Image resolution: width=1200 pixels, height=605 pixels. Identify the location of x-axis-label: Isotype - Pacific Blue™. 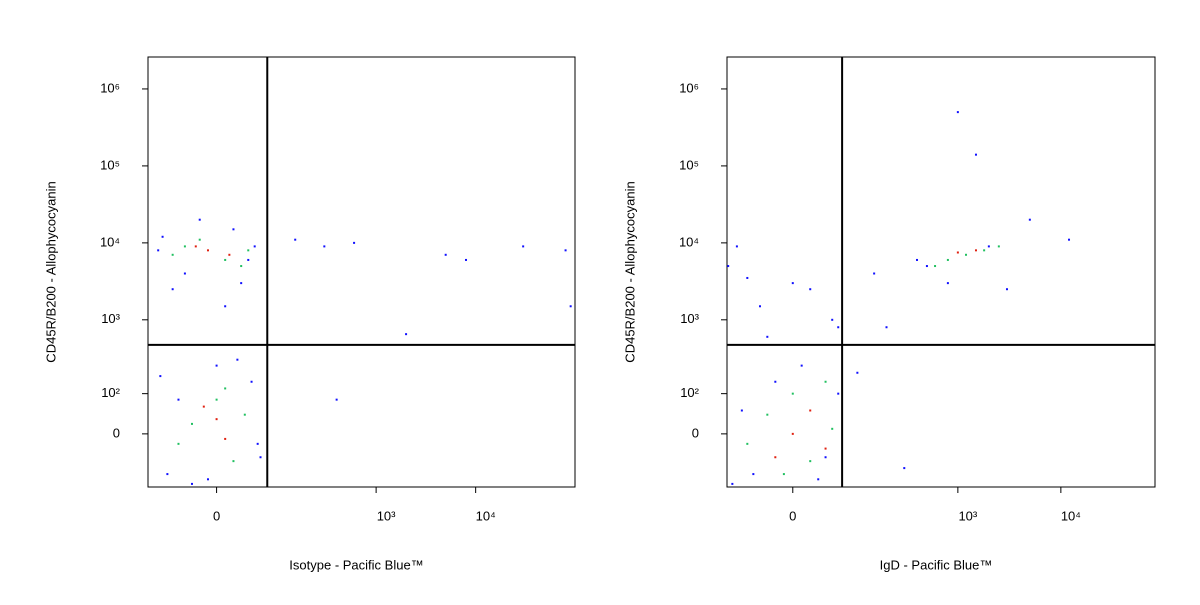
(356, 564).